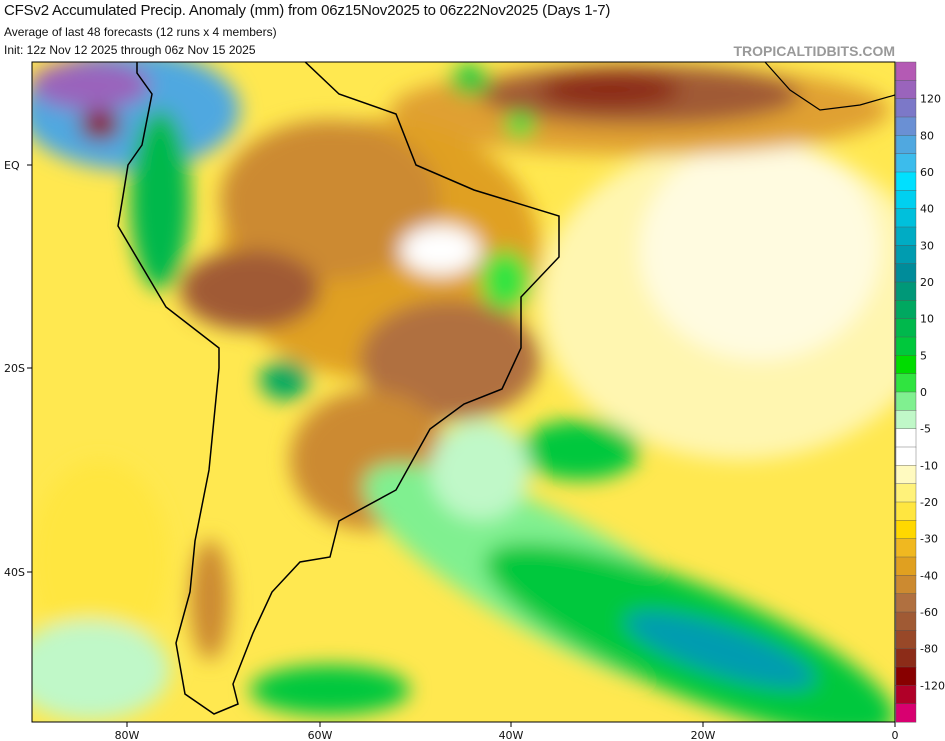 This screenshot has width=945, height=741. I want to click on lat-label: EQ, so click(12, 165).